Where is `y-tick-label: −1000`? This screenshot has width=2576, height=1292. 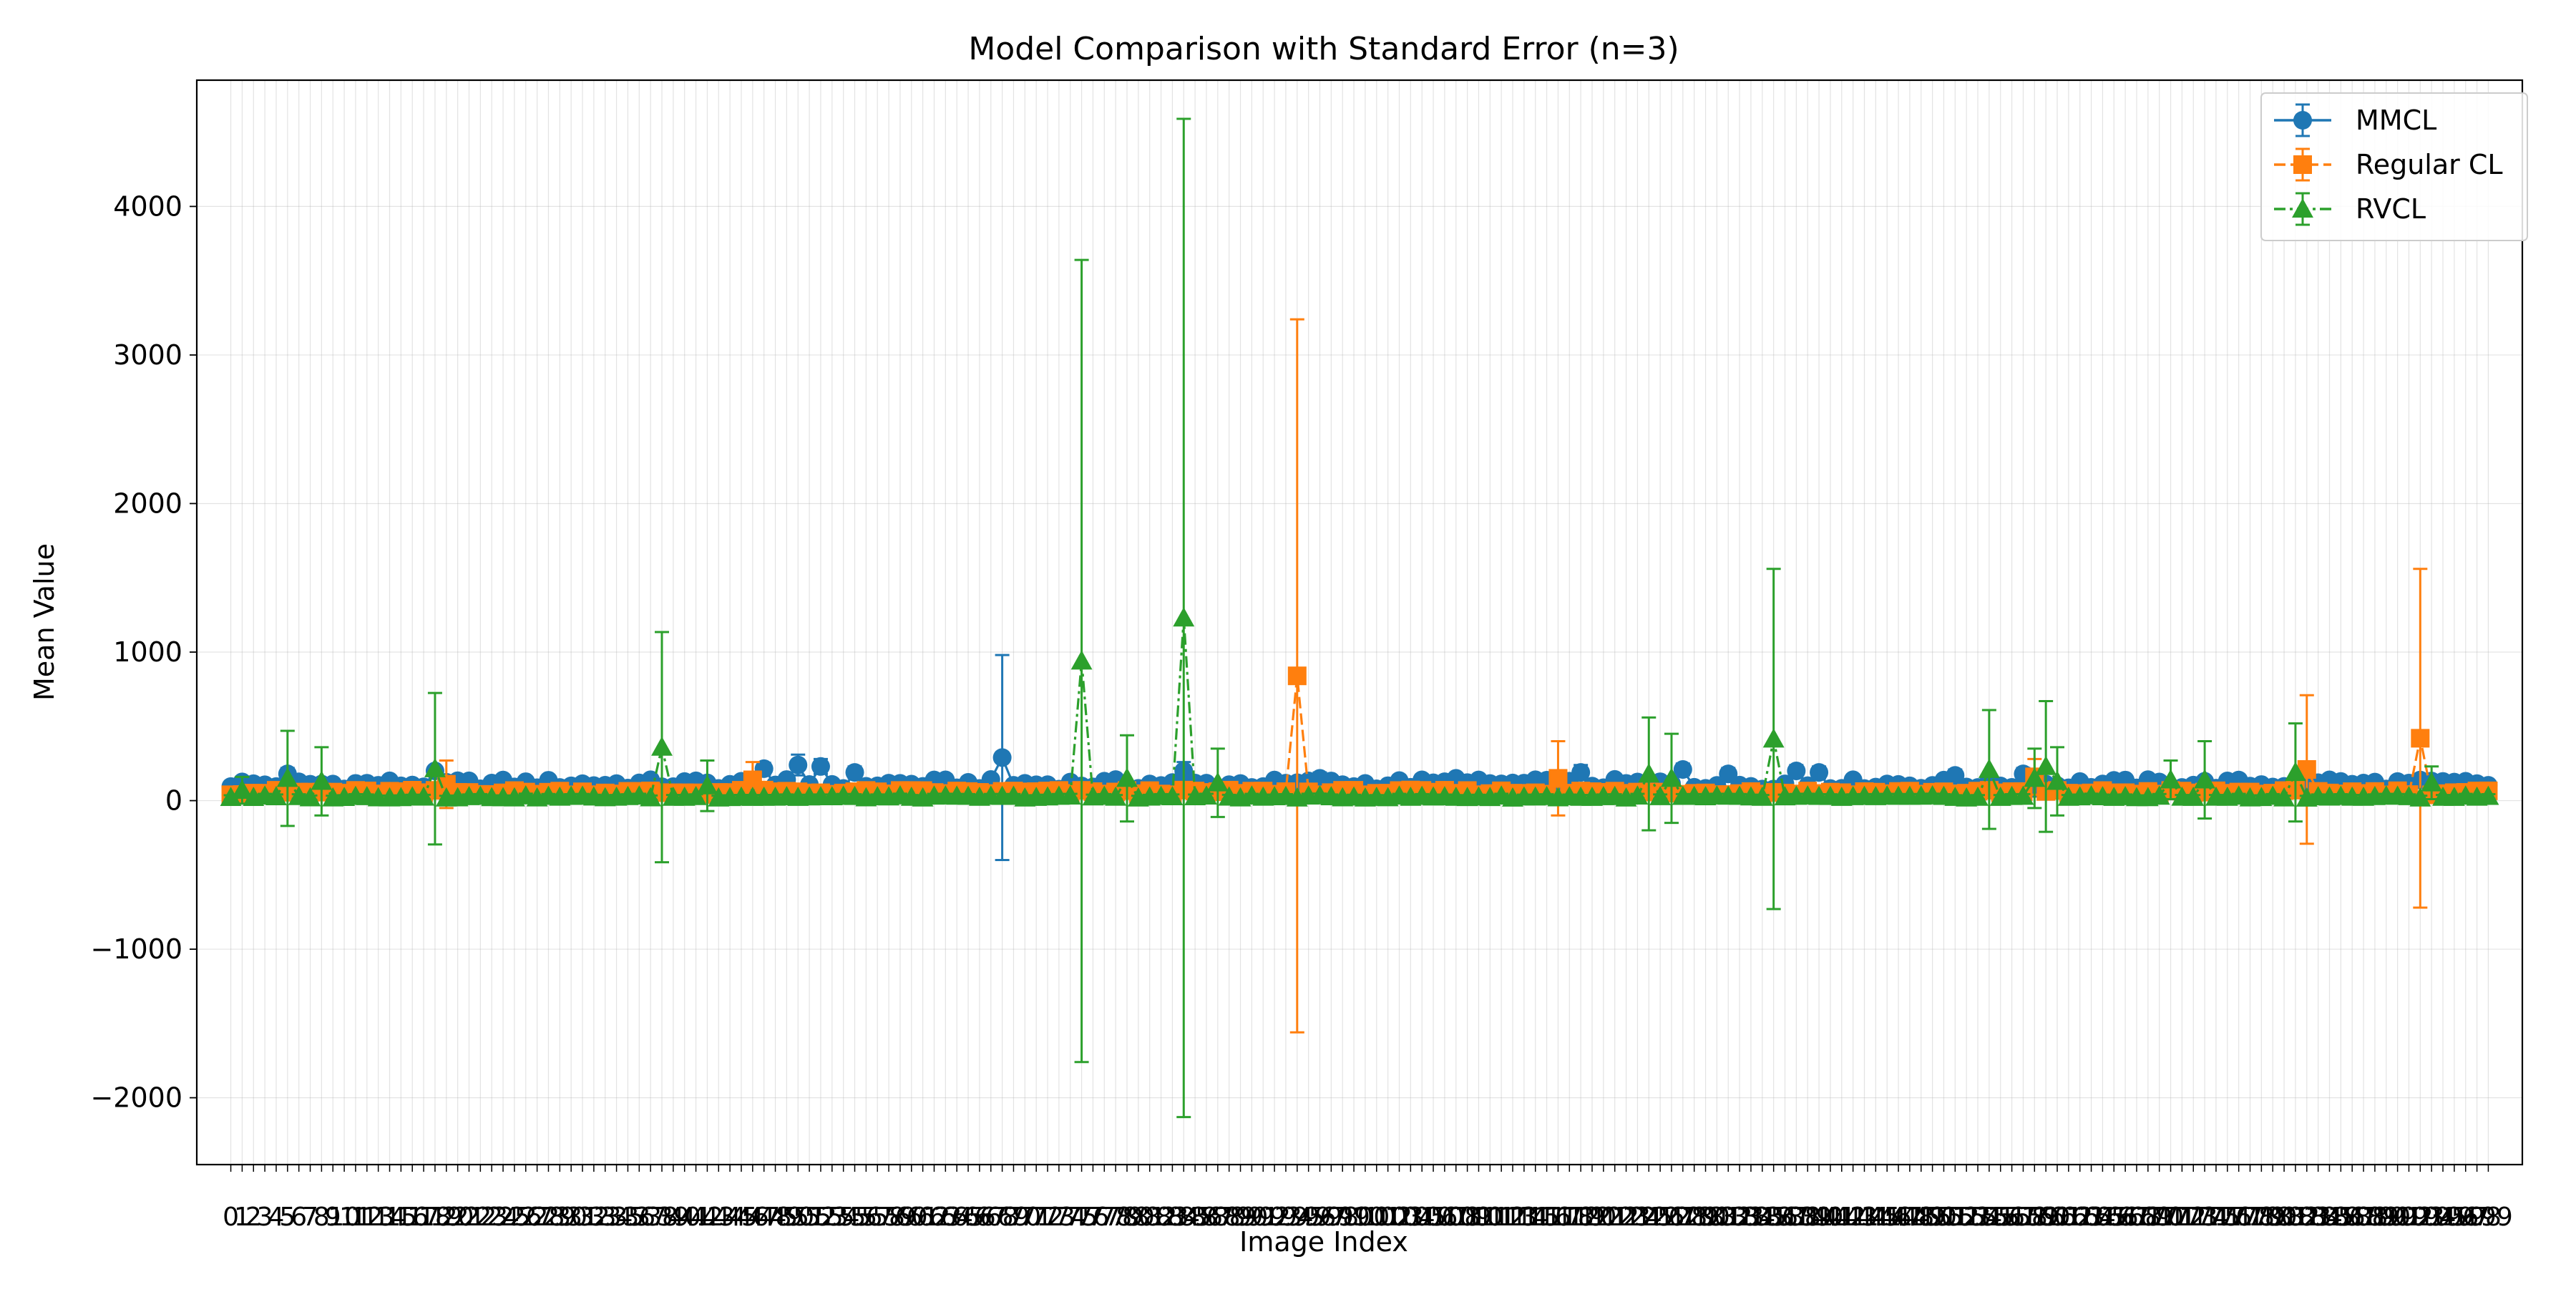 y-tick-label: −1000 is located at coordinates (136, 949).